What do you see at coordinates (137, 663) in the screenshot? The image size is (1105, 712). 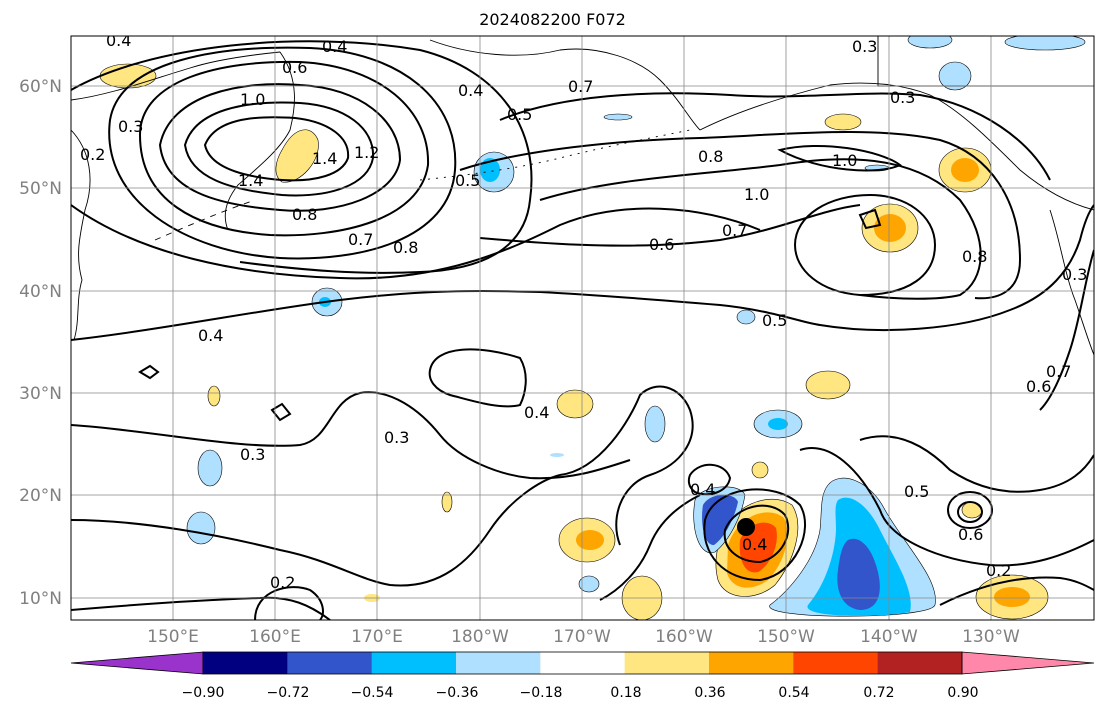 I see `colorbar-extend-low` at bounding box center [137, 663].